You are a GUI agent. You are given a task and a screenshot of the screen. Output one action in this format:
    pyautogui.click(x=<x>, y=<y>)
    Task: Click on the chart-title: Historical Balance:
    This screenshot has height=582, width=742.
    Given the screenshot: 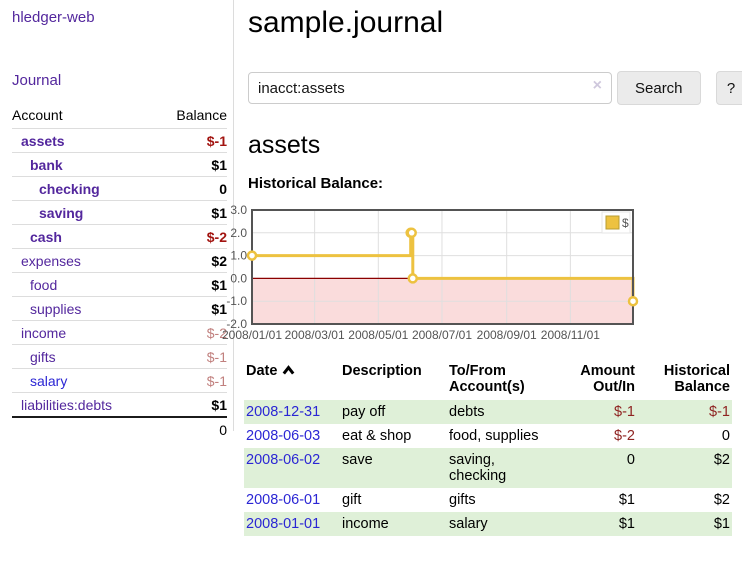 What is the action you would take?
    pyautogui.click(x=316, y=183)
    